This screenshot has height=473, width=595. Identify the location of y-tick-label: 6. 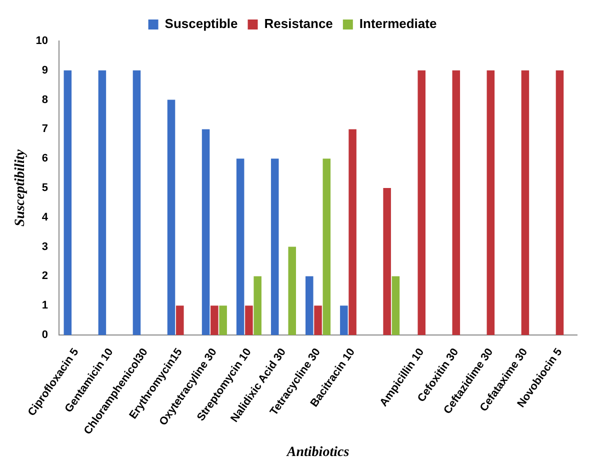
(45, 158).